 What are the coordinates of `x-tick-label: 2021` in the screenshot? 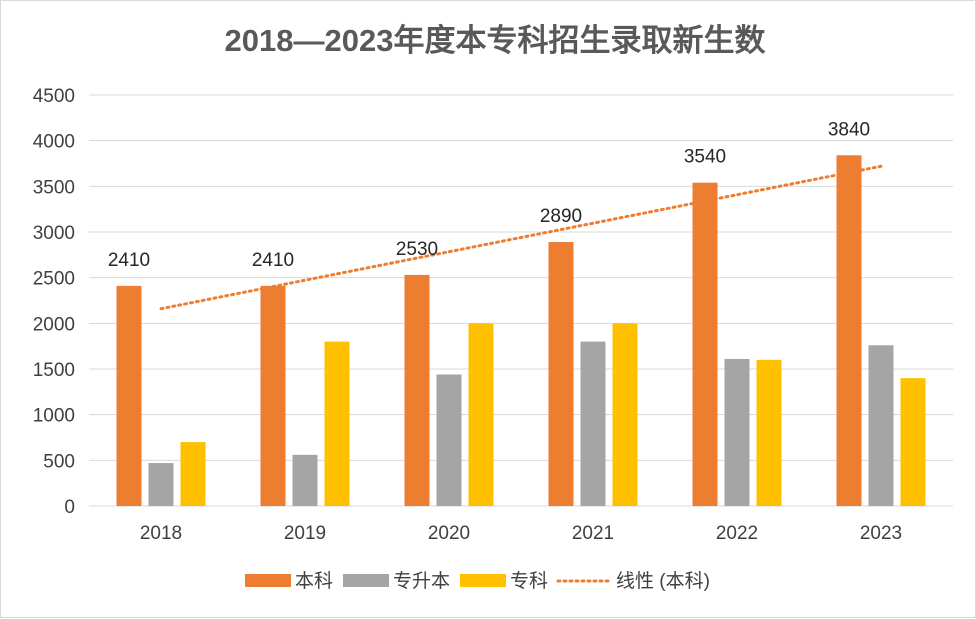 It's located at (593, 533).